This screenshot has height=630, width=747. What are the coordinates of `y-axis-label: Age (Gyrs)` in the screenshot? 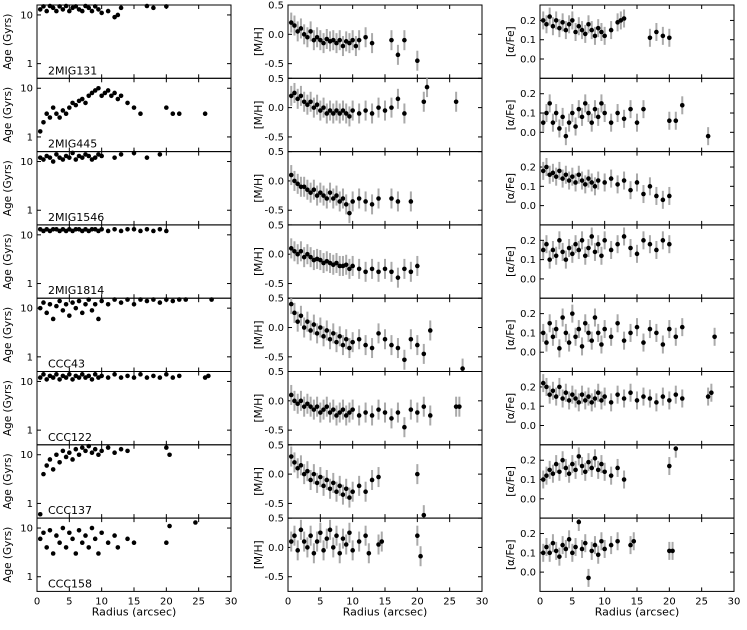 It's located at (8, 262).